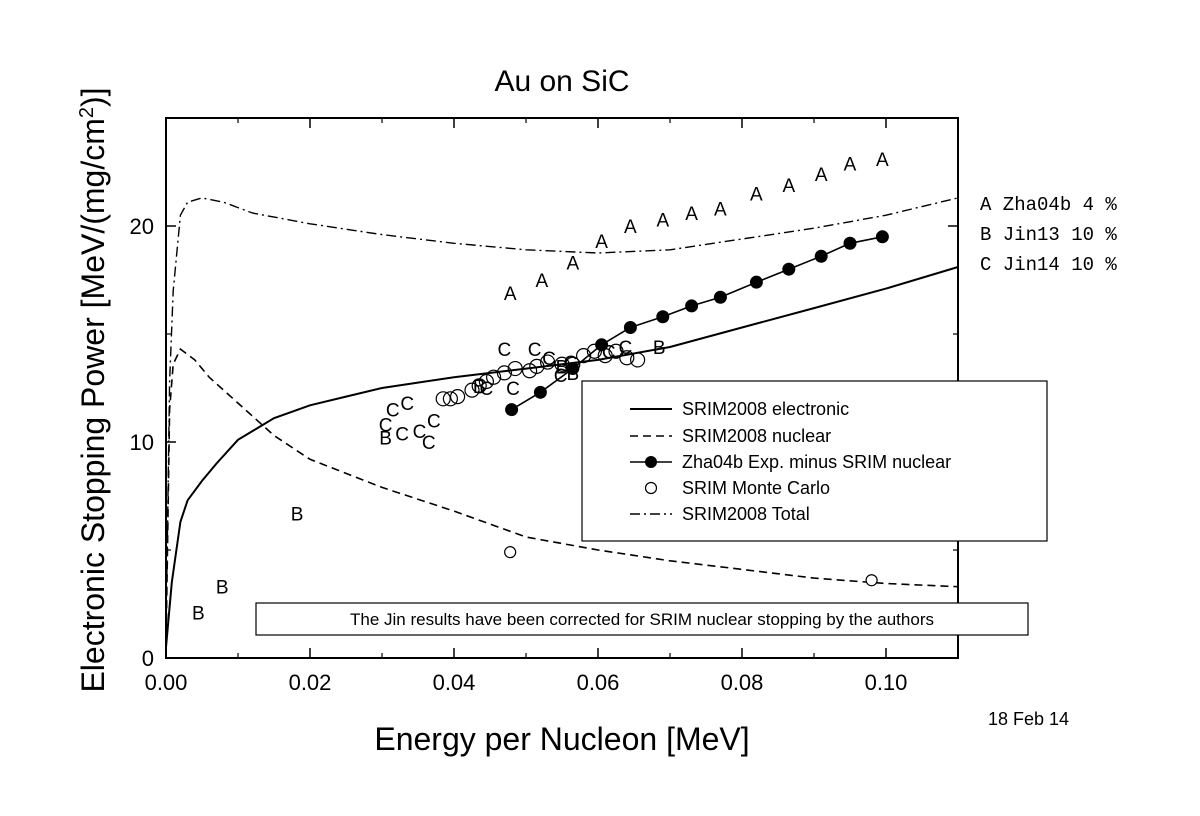 This screenshot has width=1200, height=816. What do you see at coordinates (166, 682) in the screenshot?
I see `x-tick-label: 0.00` at bounding box center [166, 682].